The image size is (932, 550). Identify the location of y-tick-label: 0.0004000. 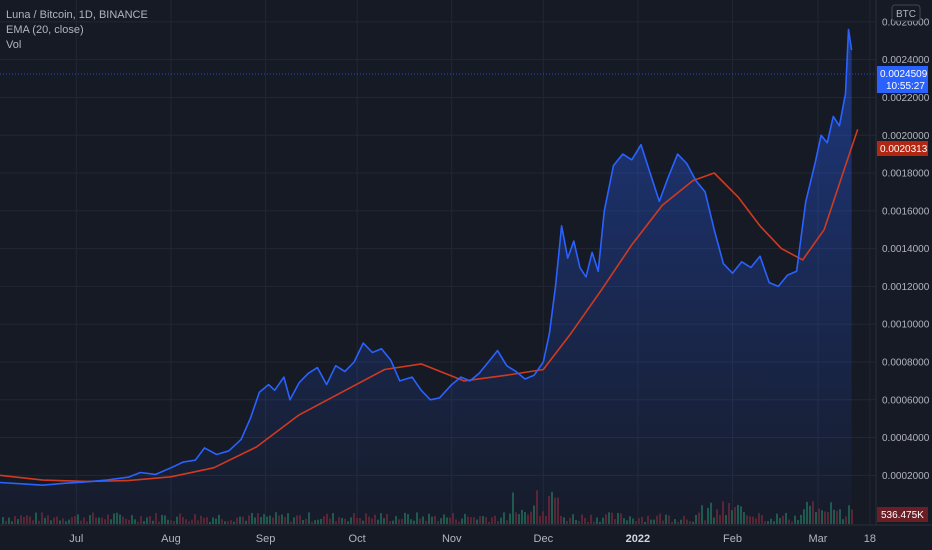
(906, 438).